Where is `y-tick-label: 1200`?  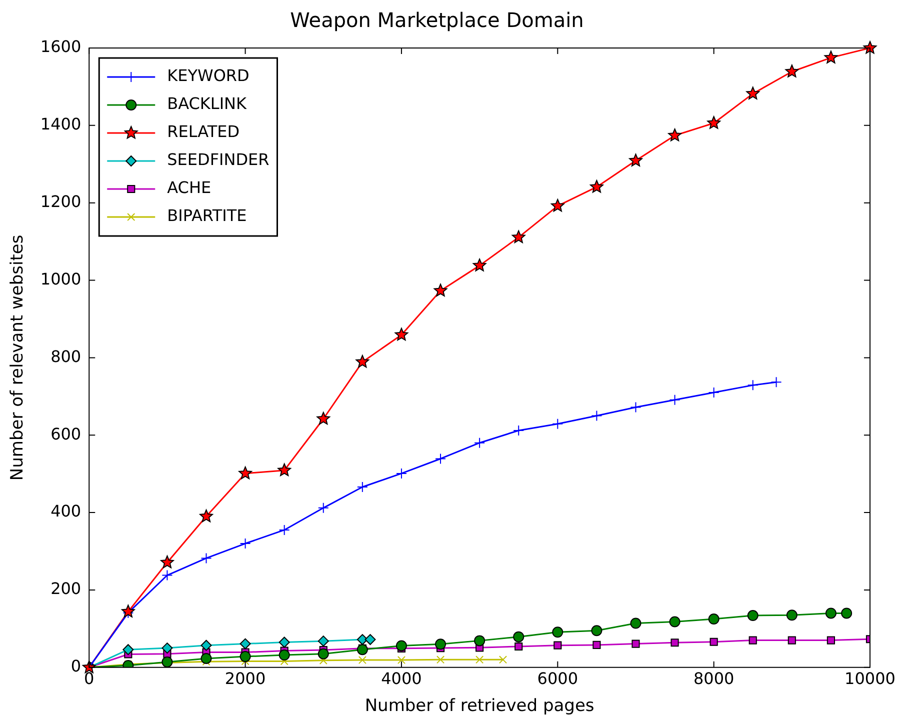
y-tick-label: 1200 is located at coordinates (61, 202).